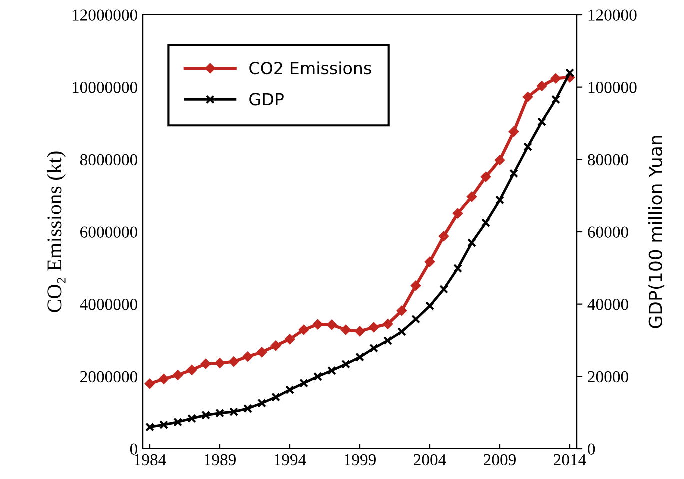  What do you see at coordinates (608, 377) in the screenshot?
I see `y2-tick-label: 20000` at bounding box center [608, 377].